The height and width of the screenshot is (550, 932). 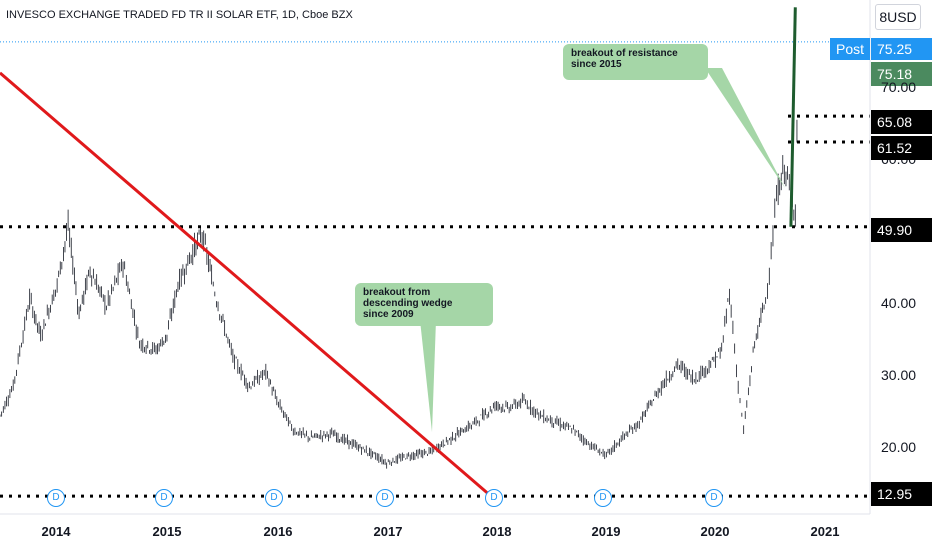 I want to click on currency-partial-digit: 8, so click(x=883, y=17).